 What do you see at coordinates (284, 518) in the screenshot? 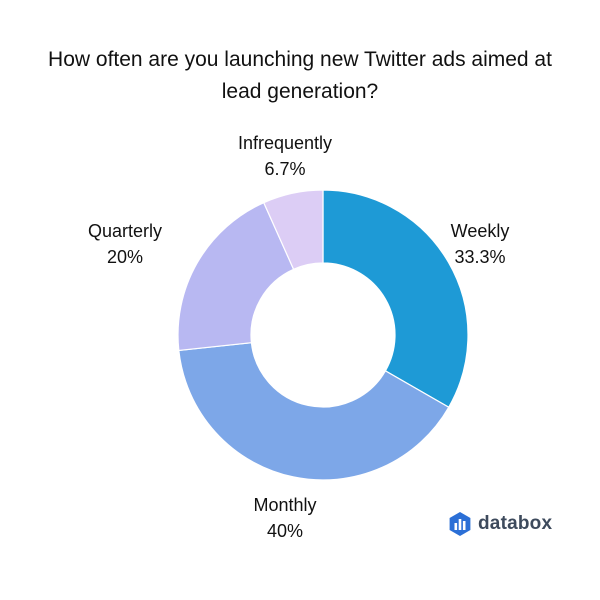
I see `slice-label-monthly: Monthly 40%` at bounding box center [284, 518].